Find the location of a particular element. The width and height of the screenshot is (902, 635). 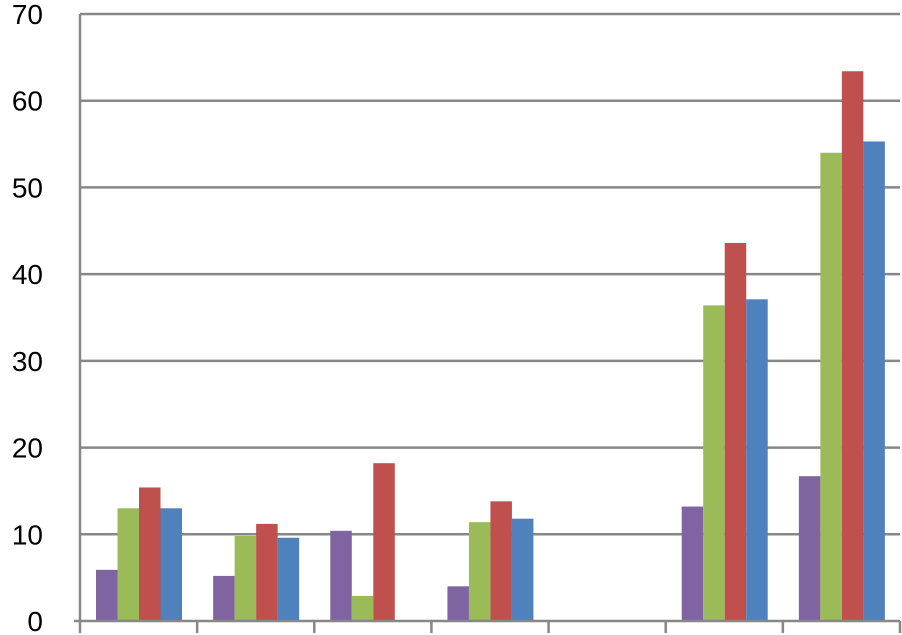

y-tick-label: 70 is located at coordinates (27, 15).